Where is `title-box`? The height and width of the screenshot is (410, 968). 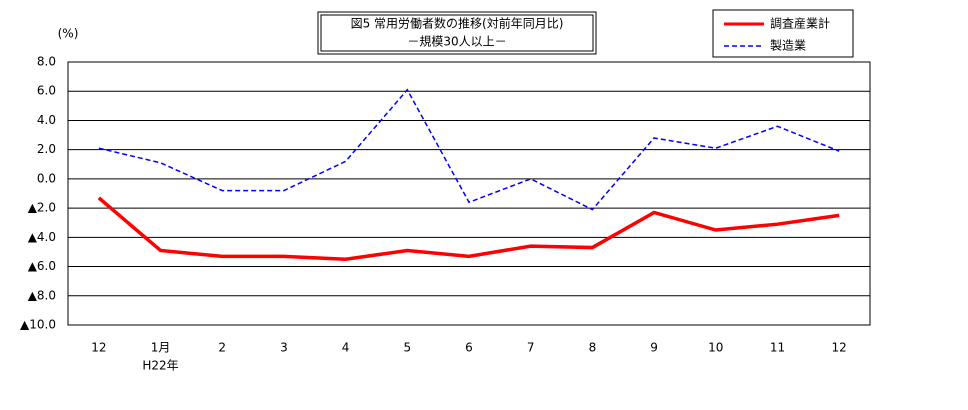
title-box is located at coordinates (457, 33).